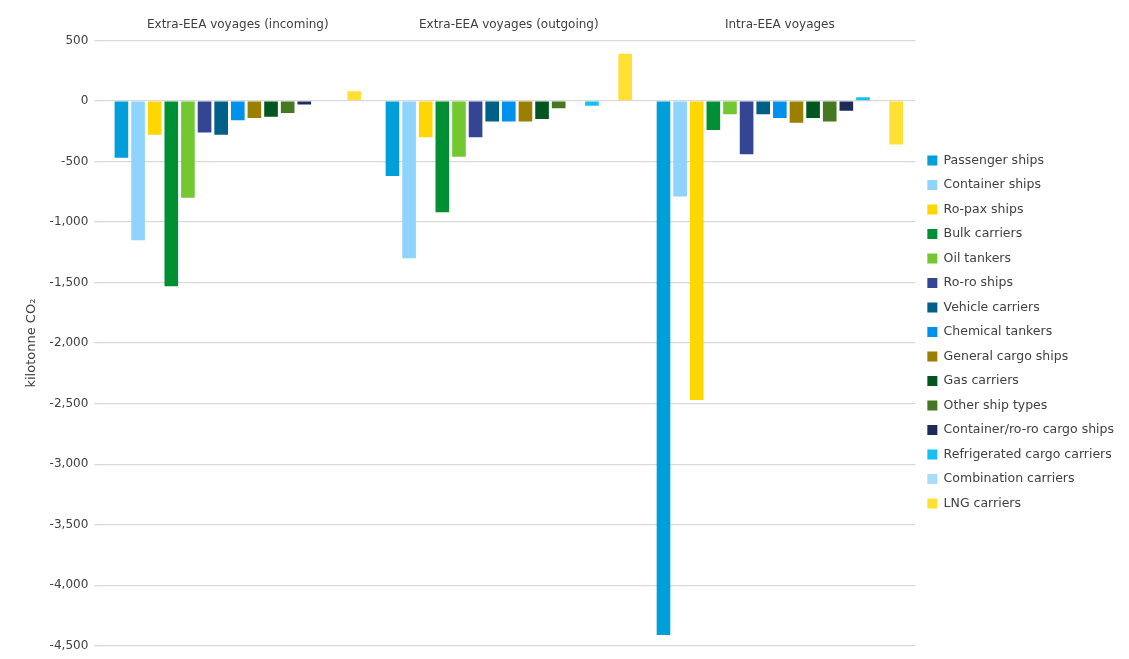 Image resolution: width=1129 pixels, height=659 pixels. I want to click on y-tick-label: -2,000, so click(69, 342).